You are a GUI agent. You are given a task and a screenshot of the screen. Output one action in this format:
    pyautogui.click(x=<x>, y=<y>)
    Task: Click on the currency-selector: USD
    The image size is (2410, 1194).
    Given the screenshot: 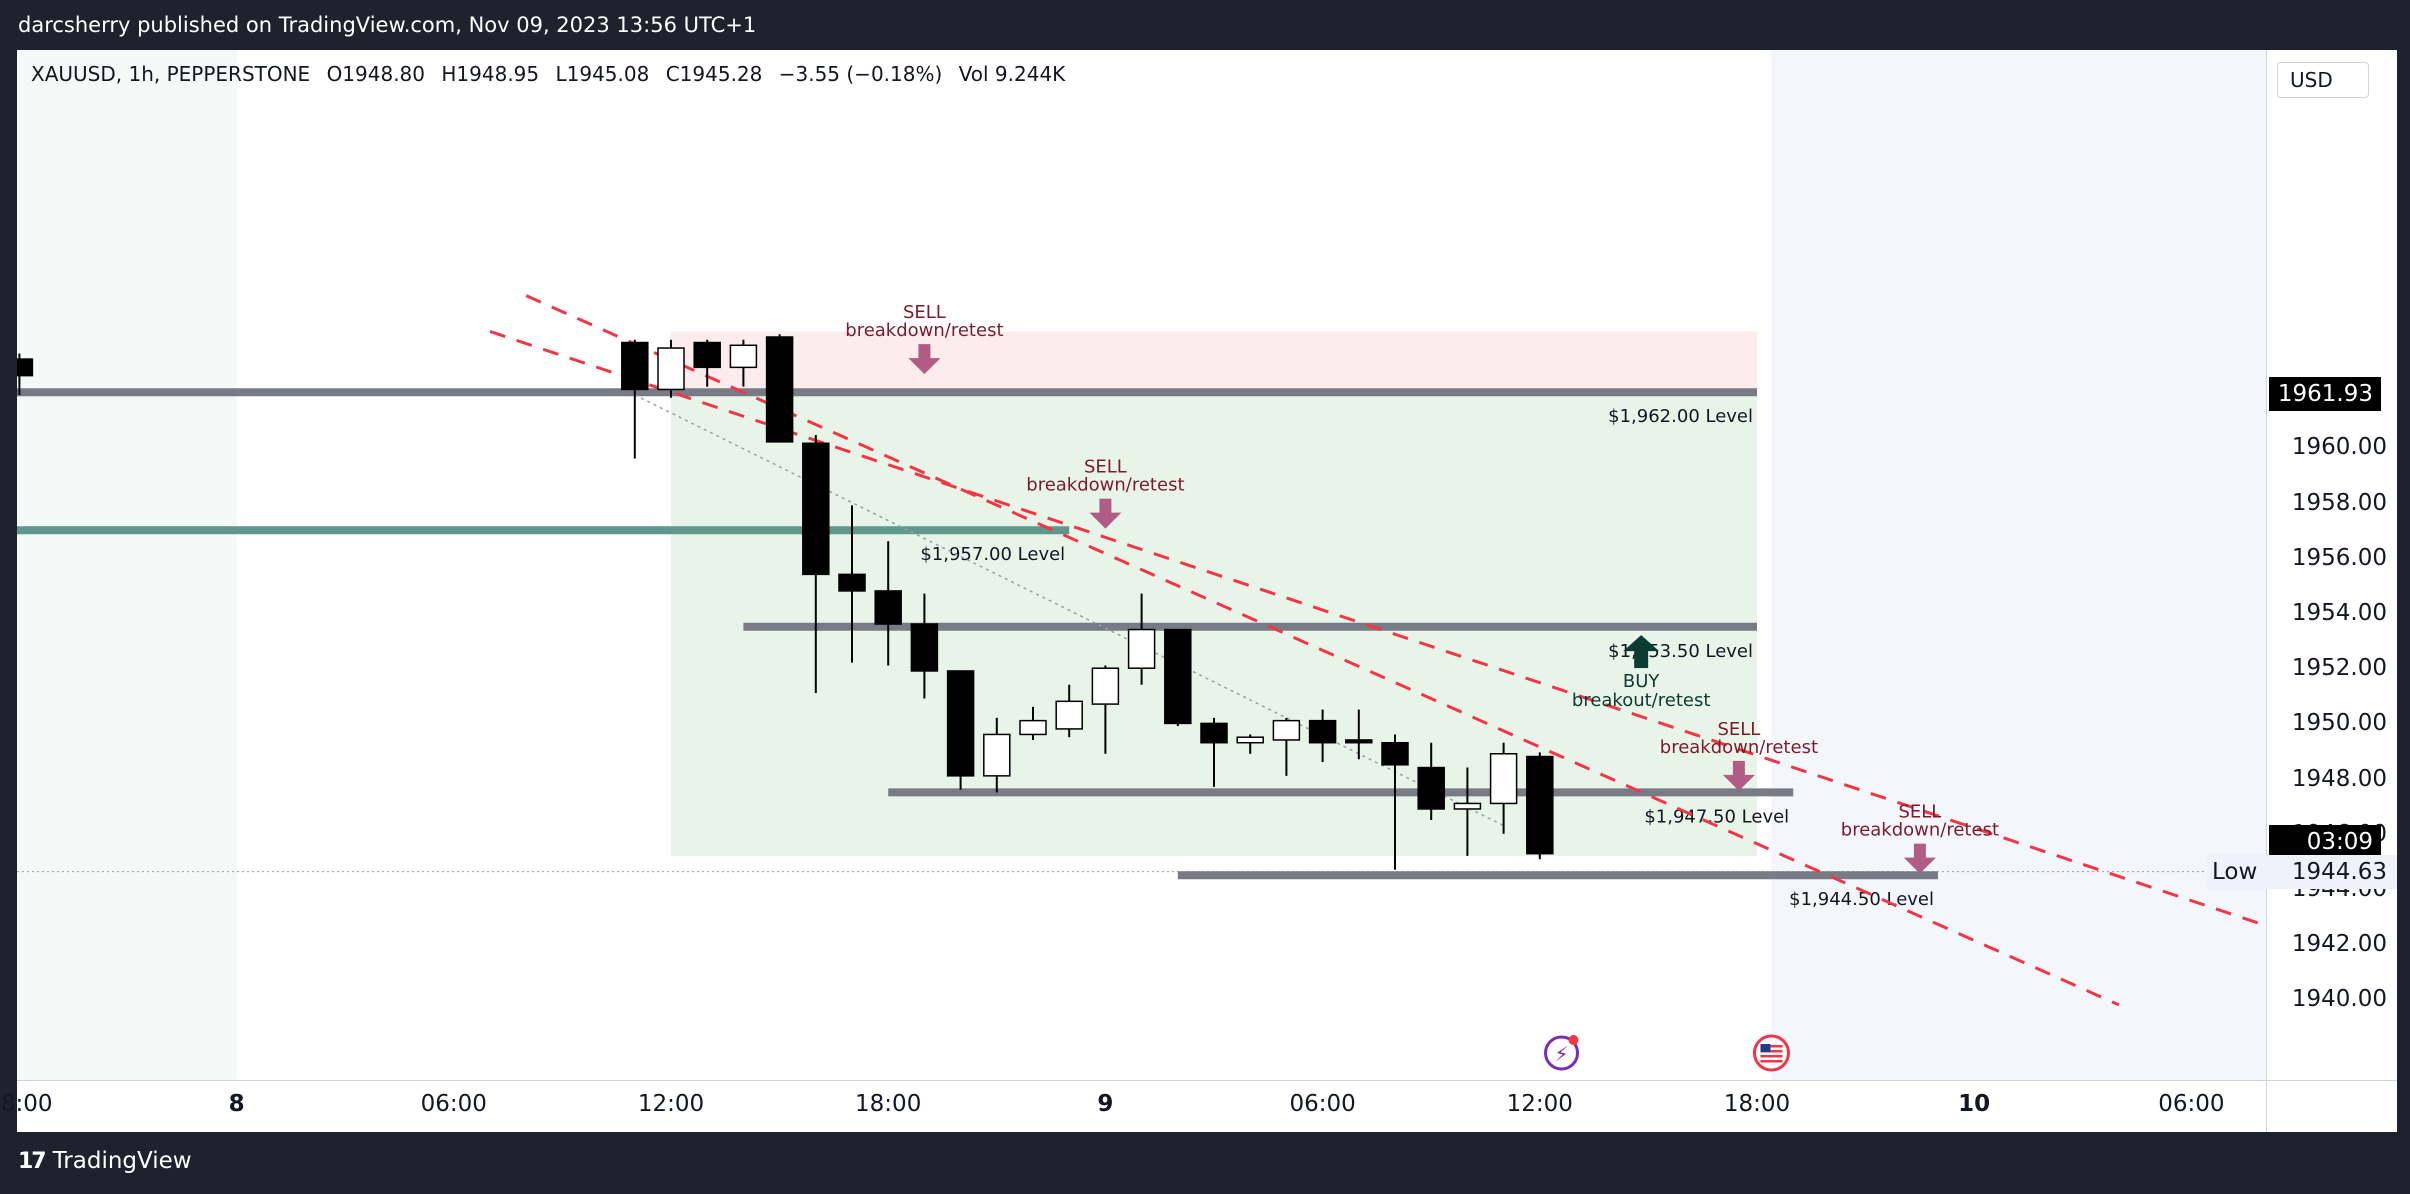 What is the action you would take?
    pyautogui.click(x=2323, y=80)
    